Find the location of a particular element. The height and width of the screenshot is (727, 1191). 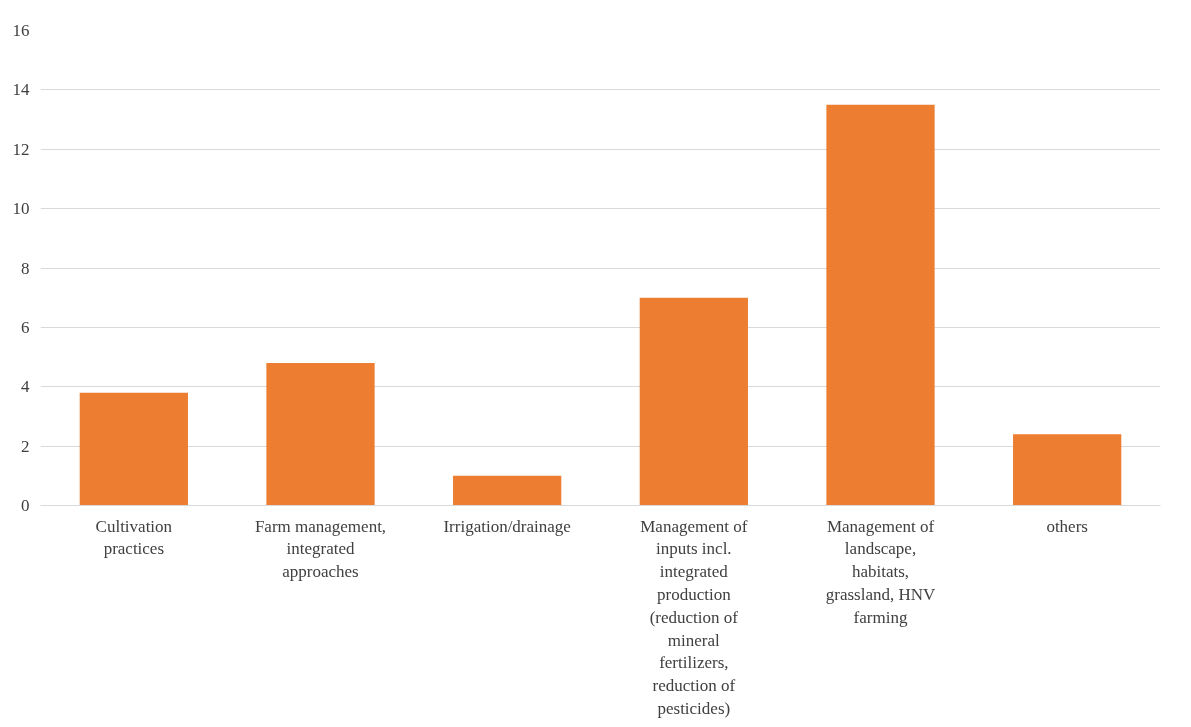

y-tick-label: 6 is located at coordinates (25, 327).